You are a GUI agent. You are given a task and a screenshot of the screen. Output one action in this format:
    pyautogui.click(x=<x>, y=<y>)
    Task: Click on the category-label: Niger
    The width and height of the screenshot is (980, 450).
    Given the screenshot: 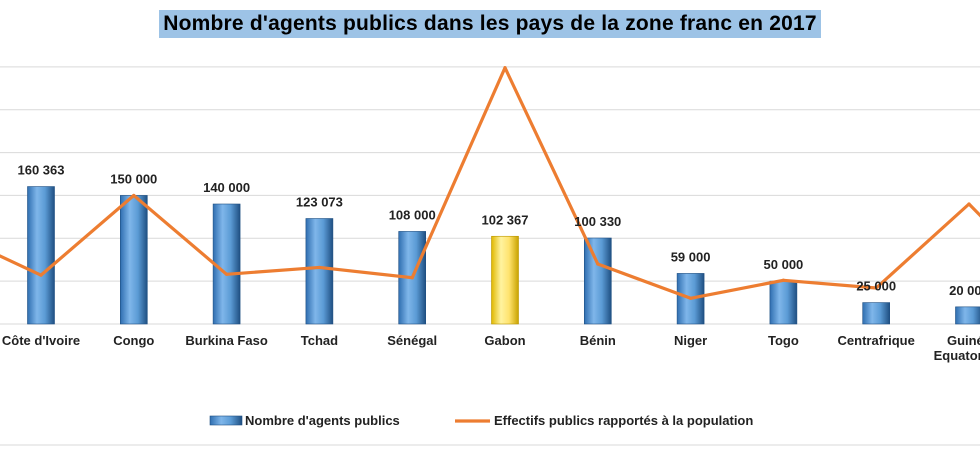 What is the action you would take?
    pyautogui.click(x=690, y=340)
    